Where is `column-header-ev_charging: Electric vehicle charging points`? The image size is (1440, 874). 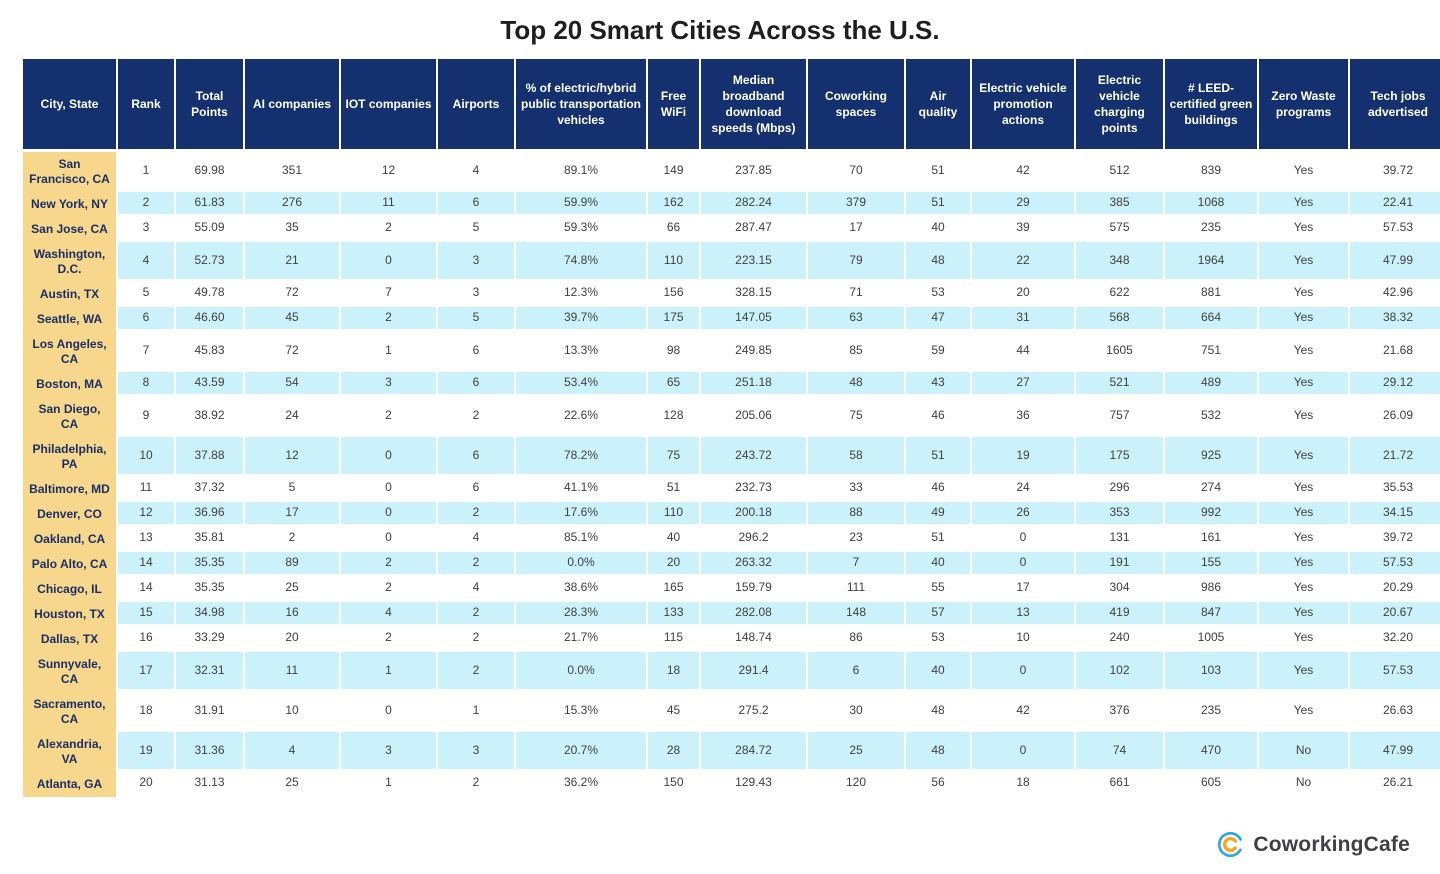 column-header-ev_charging: Electric vehicle charging points is located at coordinates (1119, 105).